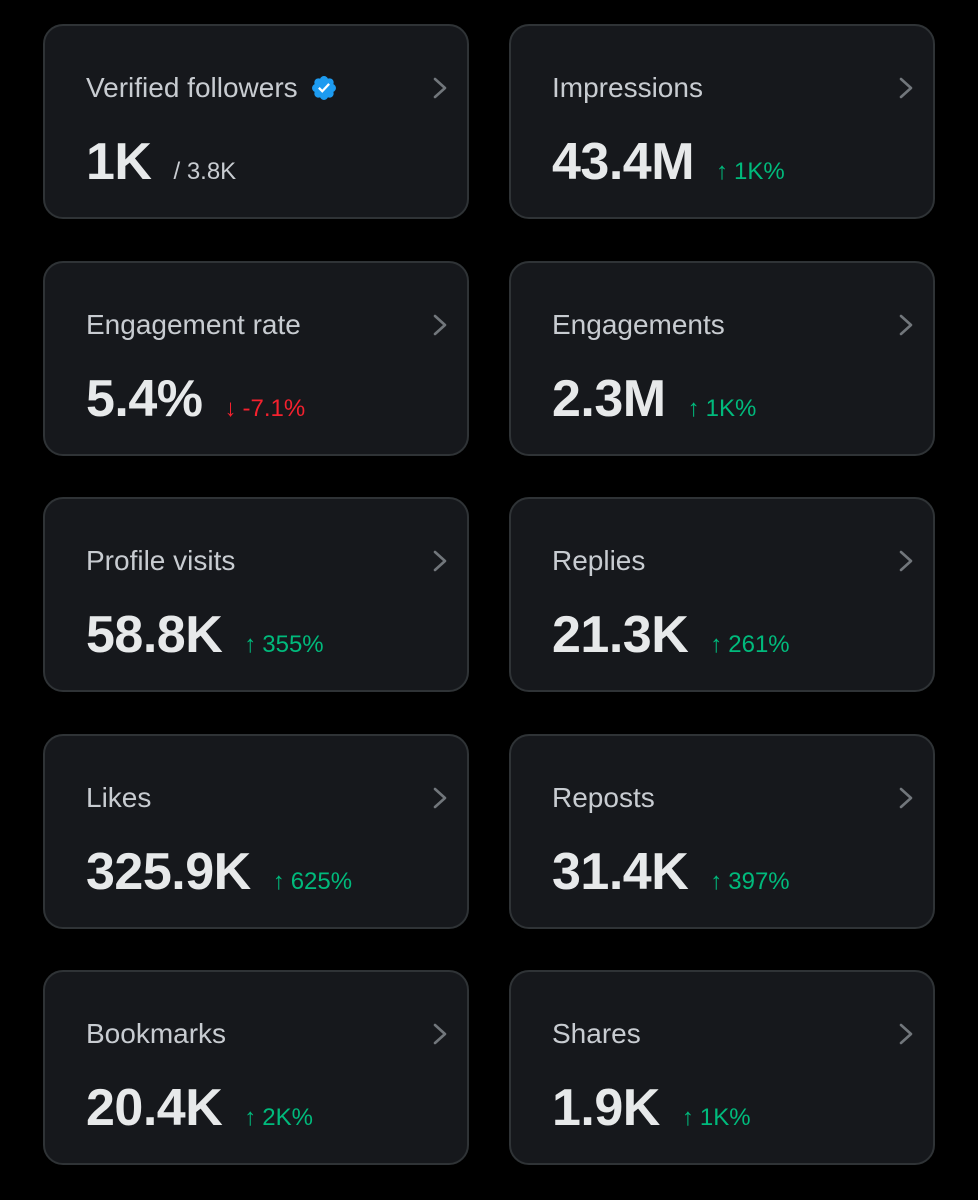 Image resolution: width=978 pixels, height=1200 pixels. Describe the element at coordinates (722, 1067) in the screenshot. I see `shares-card: Shares 1.9K ↑ 1K%` at that location.